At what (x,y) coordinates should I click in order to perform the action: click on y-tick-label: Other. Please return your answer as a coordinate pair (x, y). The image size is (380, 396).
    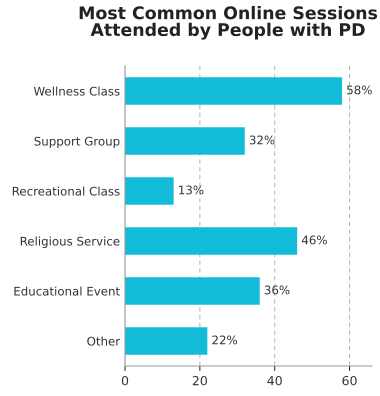
    Looking at the image, I should click on (103, 341).